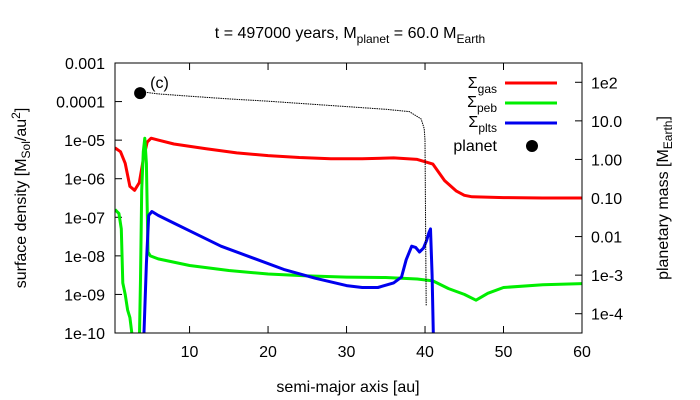  Describe the element at coordinates (606, 122) in the screenshot. I see `y-right-tick-label: 10.0` at that location.